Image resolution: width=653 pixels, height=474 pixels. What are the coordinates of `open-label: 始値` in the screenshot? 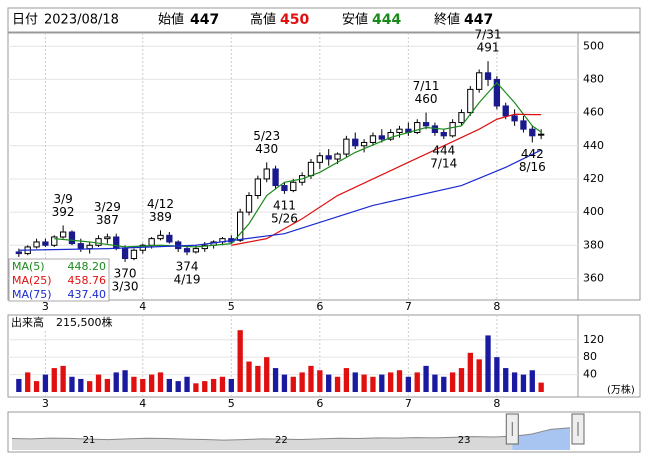 It's located at (171, 20).